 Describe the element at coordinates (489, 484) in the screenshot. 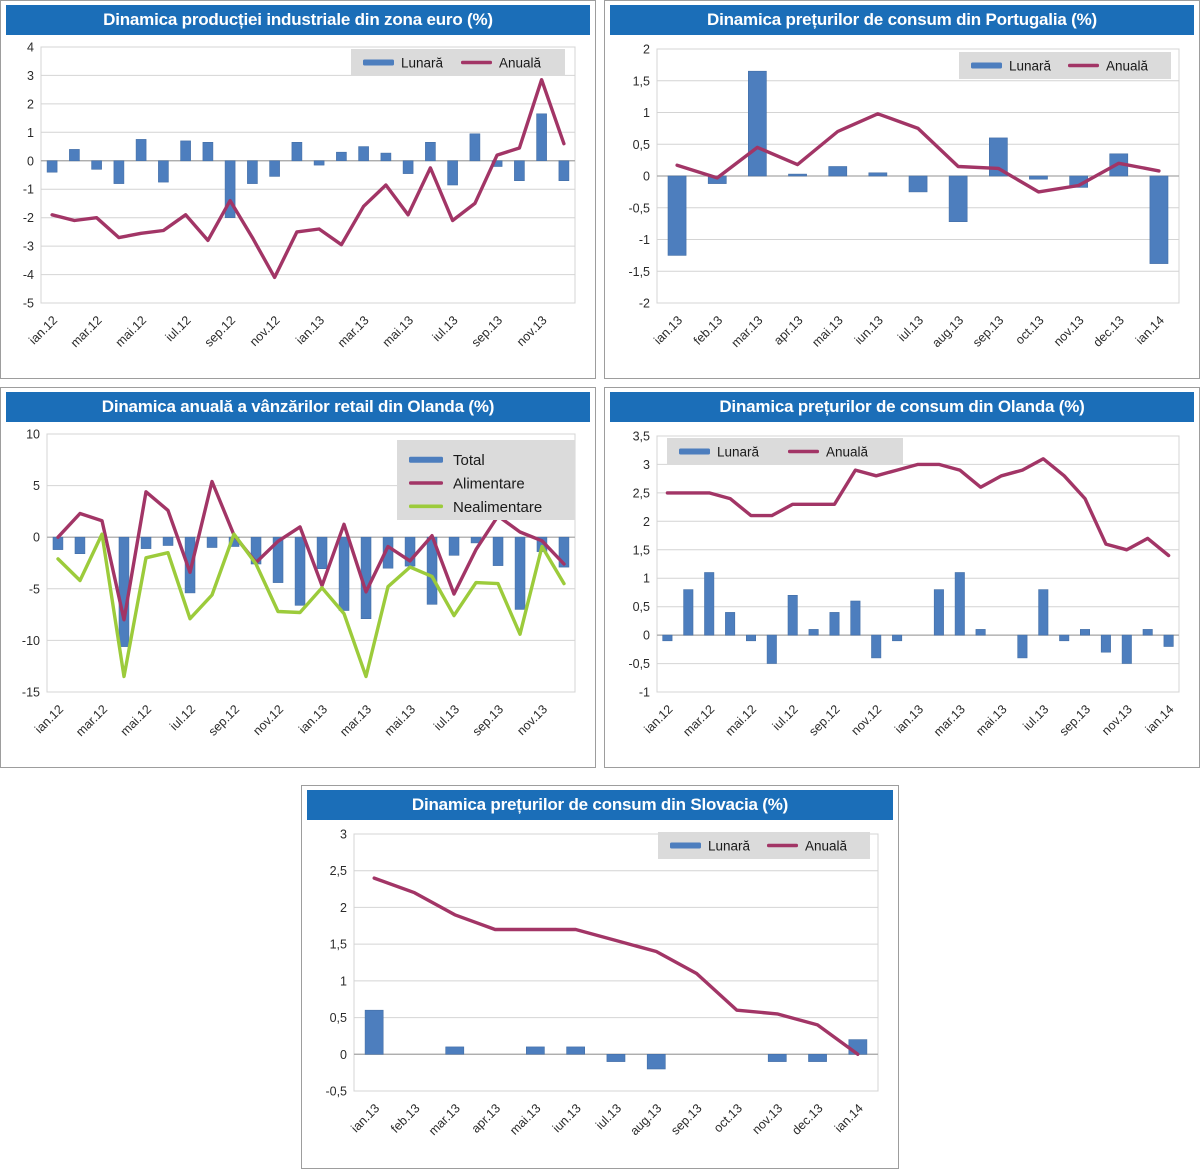

I see `legend-label: Alimentare` at that location.